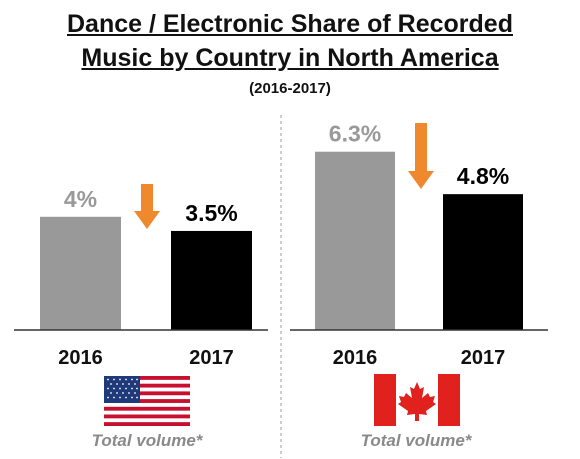 Image resolution: width=580 pixels, height=459 pixels. What do you see at coordinates (147, 401) in the screenshot?
I see `us-flag-icon` at bounding box center [147, 401].